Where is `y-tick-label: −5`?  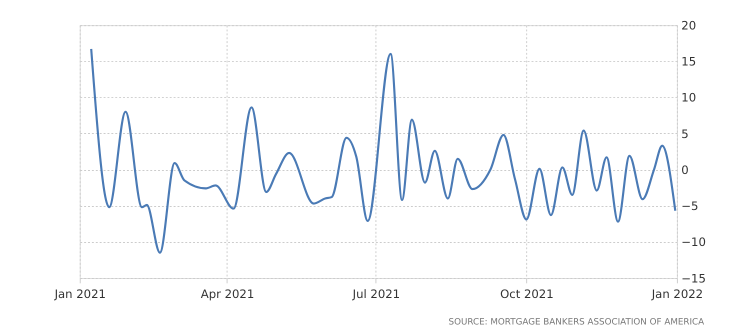
y-tick-label: −5 is located at coordinates (689, 206).